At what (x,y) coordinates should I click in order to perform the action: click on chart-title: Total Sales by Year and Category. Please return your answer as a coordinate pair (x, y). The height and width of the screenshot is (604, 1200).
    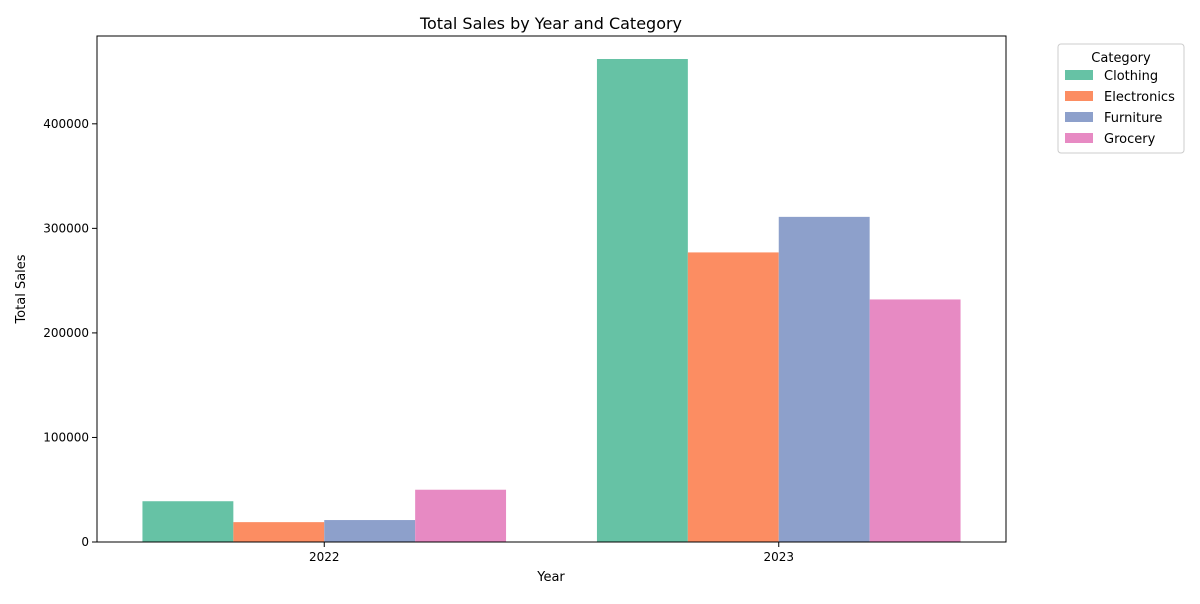
    Looking at the image, I should click on (550, 23).